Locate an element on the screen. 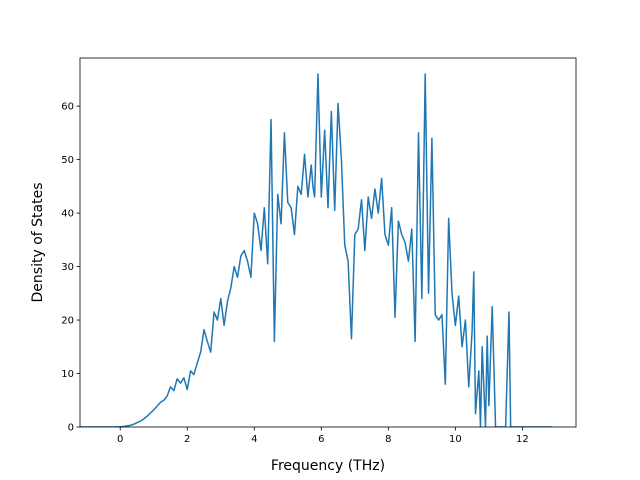 The image size is (640, 480). y-tick-label: 0 is located at coordinates (71, 428).